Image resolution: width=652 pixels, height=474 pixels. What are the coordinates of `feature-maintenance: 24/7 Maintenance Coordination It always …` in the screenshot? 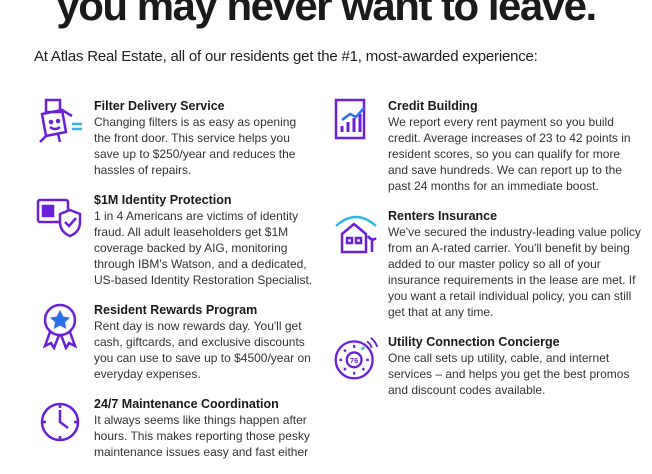 It's located at (176, 428).